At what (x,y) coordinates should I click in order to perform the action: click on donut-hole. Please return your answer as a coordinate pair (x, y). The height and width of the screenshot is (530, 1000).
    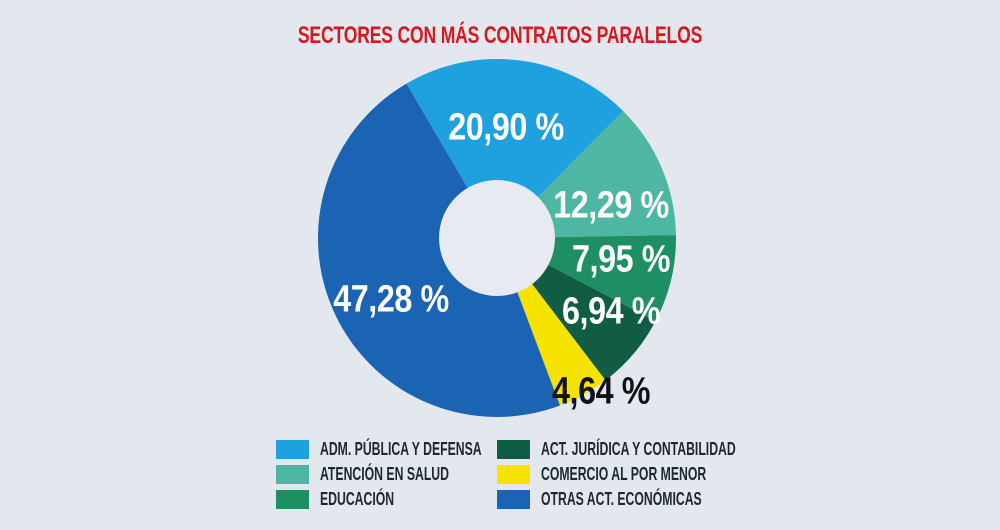
    Looking at the image, I should click on (497, 238).